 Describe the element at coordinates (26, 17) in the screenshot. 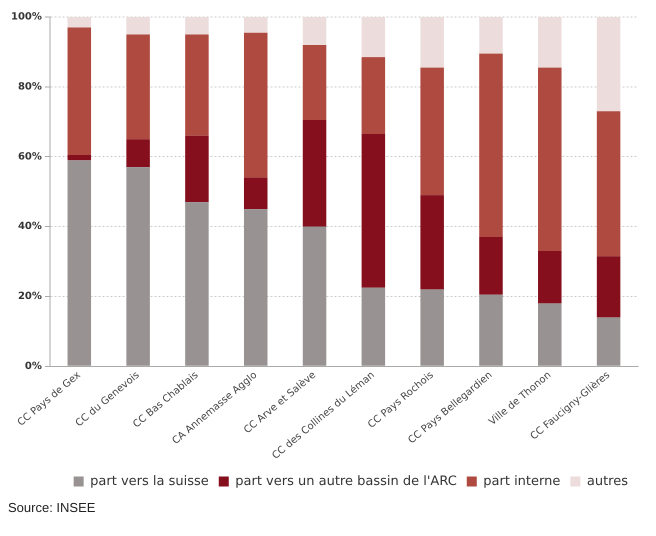

I see `y-tick-label: 100%` at that location.